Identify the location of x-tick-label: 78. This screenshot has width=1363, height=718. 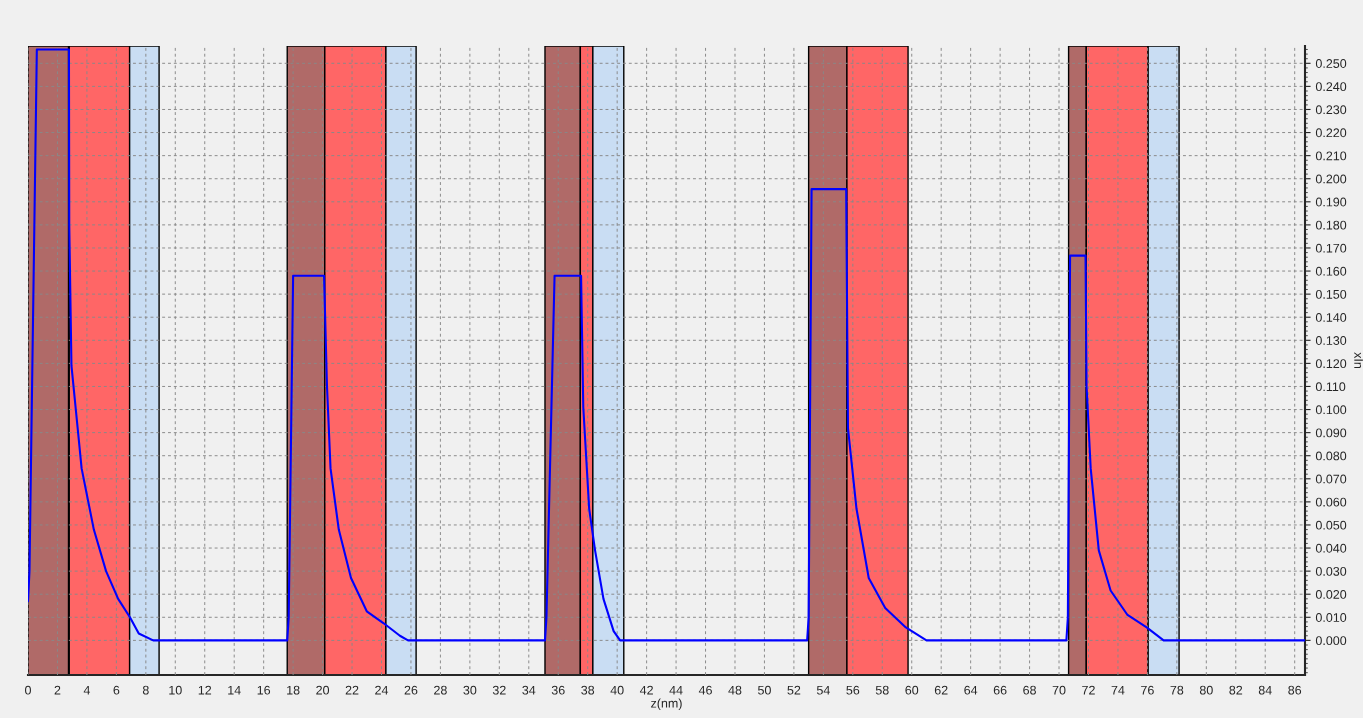
(1177, 690).